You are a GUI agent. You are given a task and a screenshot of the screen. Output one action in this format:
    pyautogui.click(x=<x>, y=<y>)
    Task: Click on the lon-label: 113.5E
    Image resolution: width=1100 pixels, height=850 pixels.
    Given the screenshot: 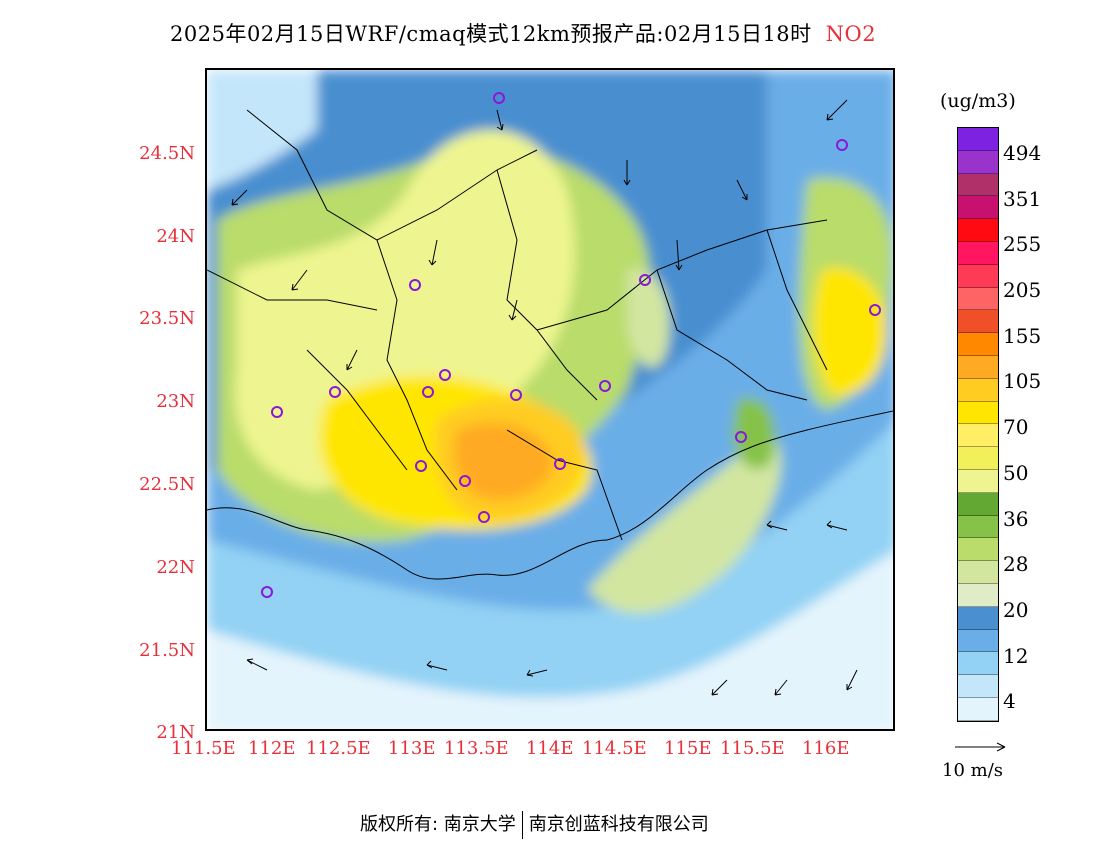 What is the action you would take?
    pyautogui.click(x=476, y=748)
    